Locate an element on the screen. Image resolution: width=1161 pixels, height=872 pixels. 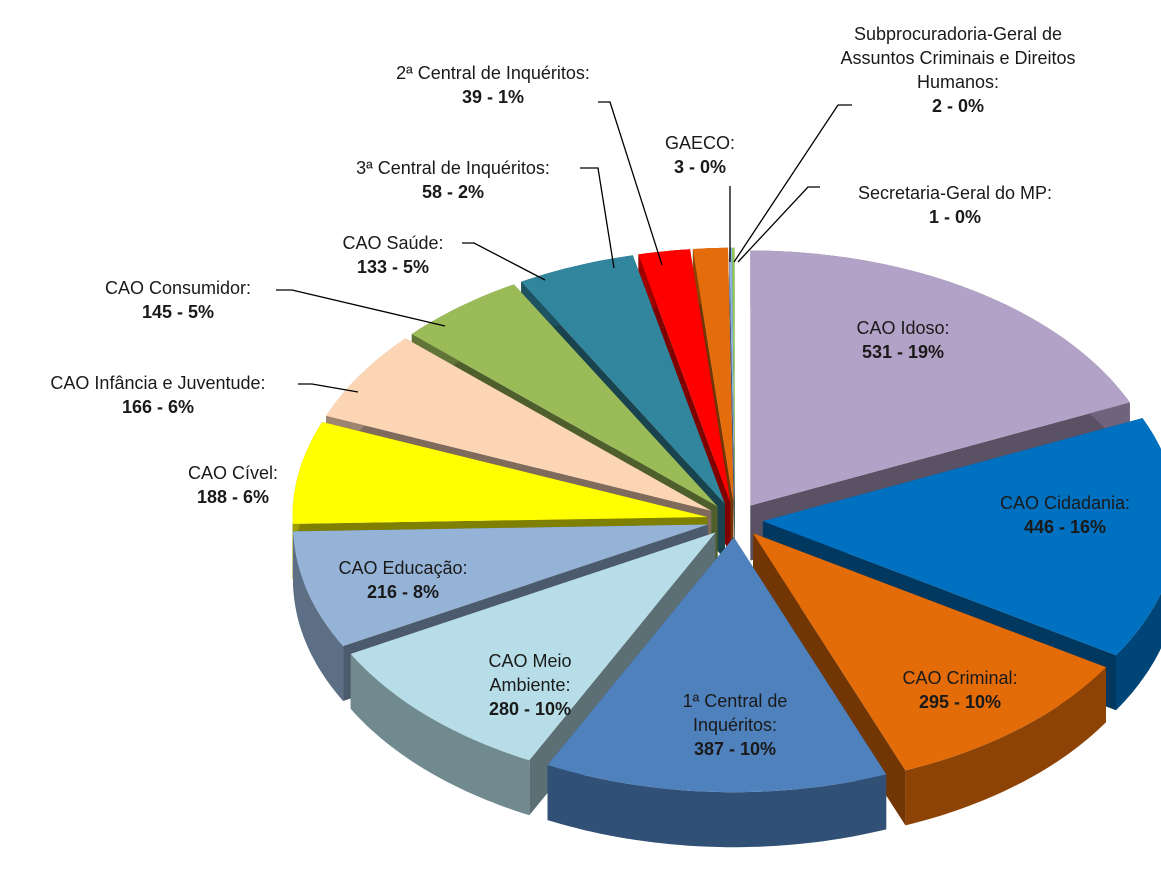
value-label: 2 - 0% is located at coordinates (958, 106).